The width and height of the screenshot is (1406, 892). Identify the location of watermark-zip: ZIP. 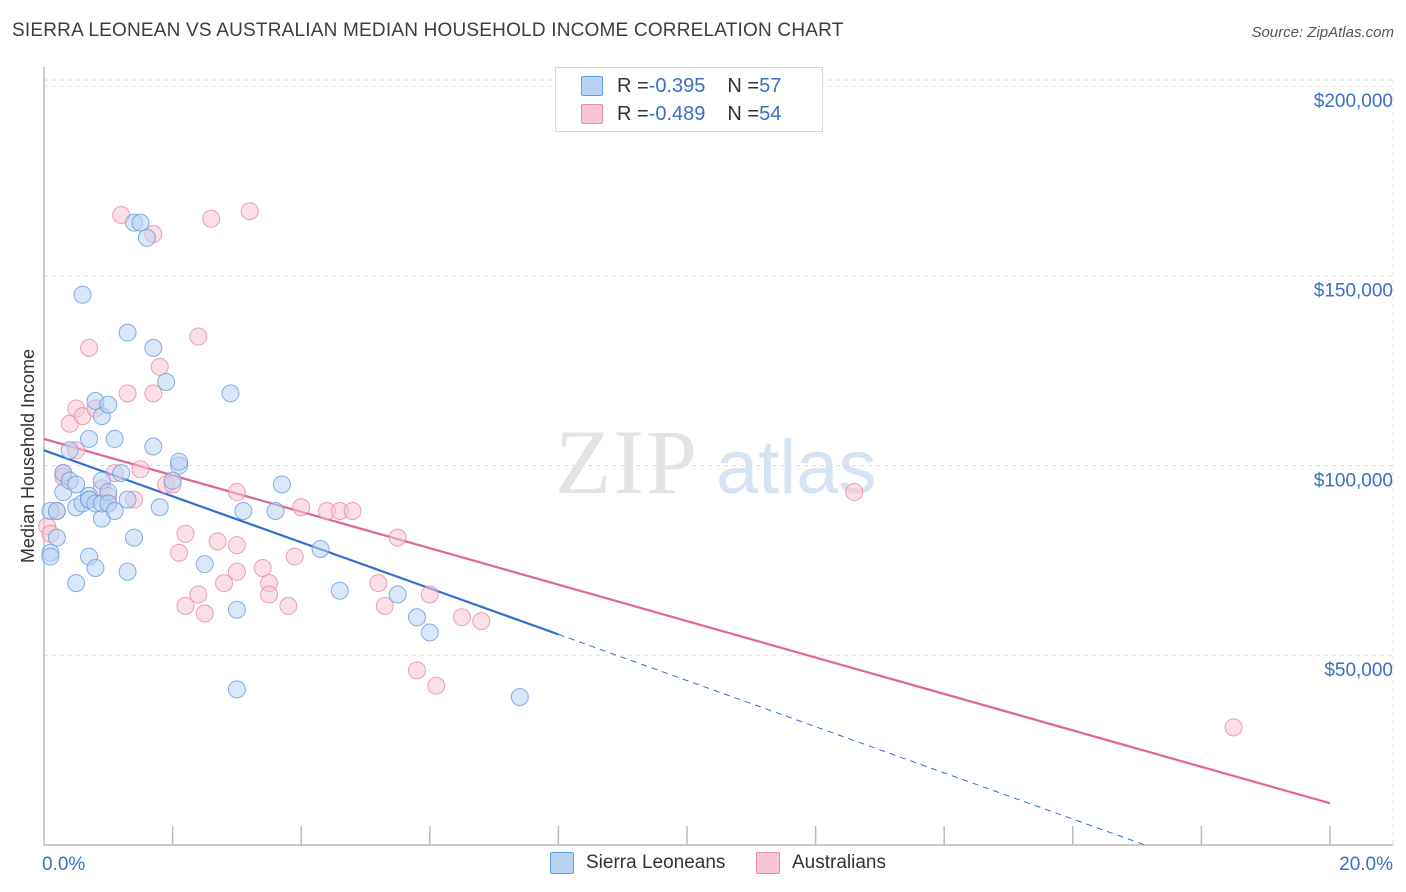
(627, 462).